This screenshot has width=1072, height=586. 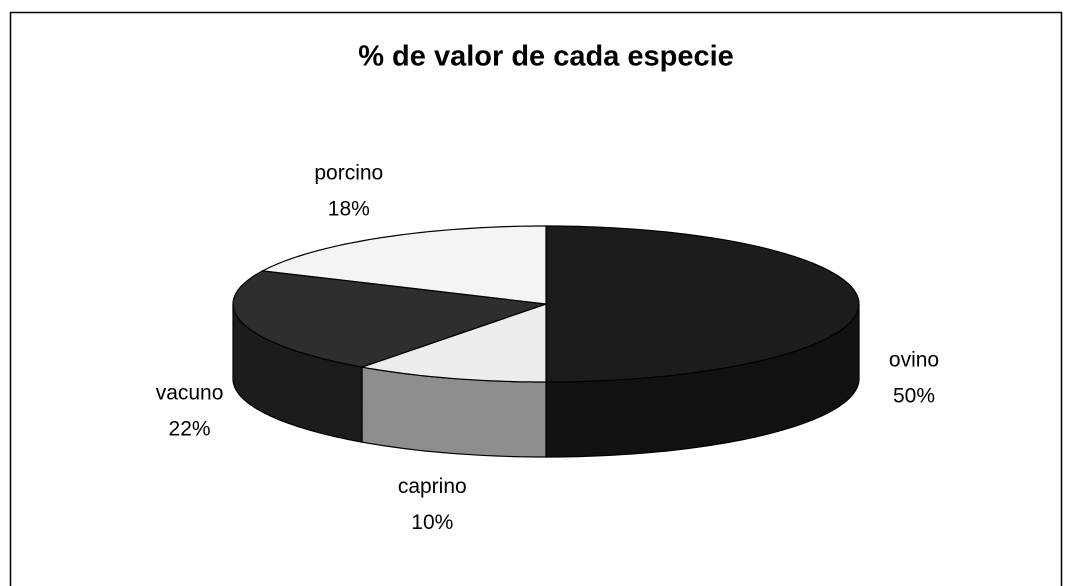 I want to click on data-label-value: 18%, so click(x=349, y=208).